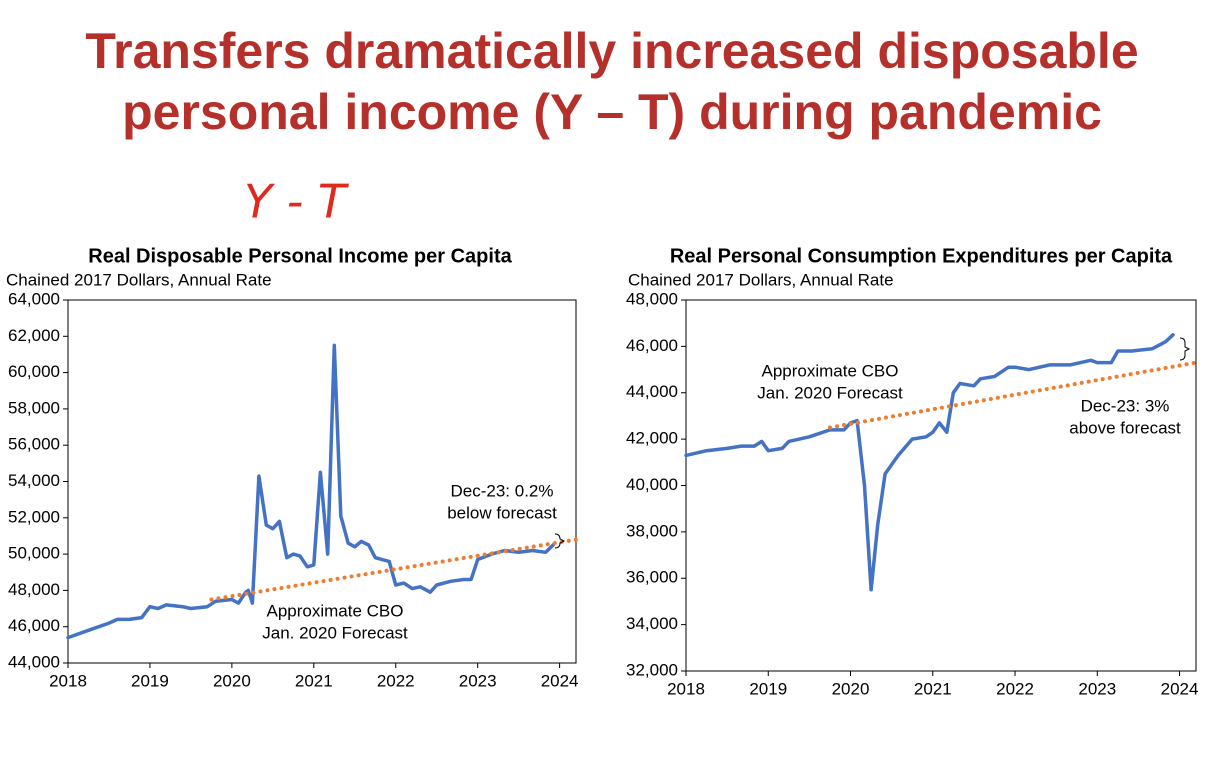 The image size is (1226, 784). Describe the element at coordinates (34, 516) in the screenshot. I see `y-tick-label: 52,000` at that location.